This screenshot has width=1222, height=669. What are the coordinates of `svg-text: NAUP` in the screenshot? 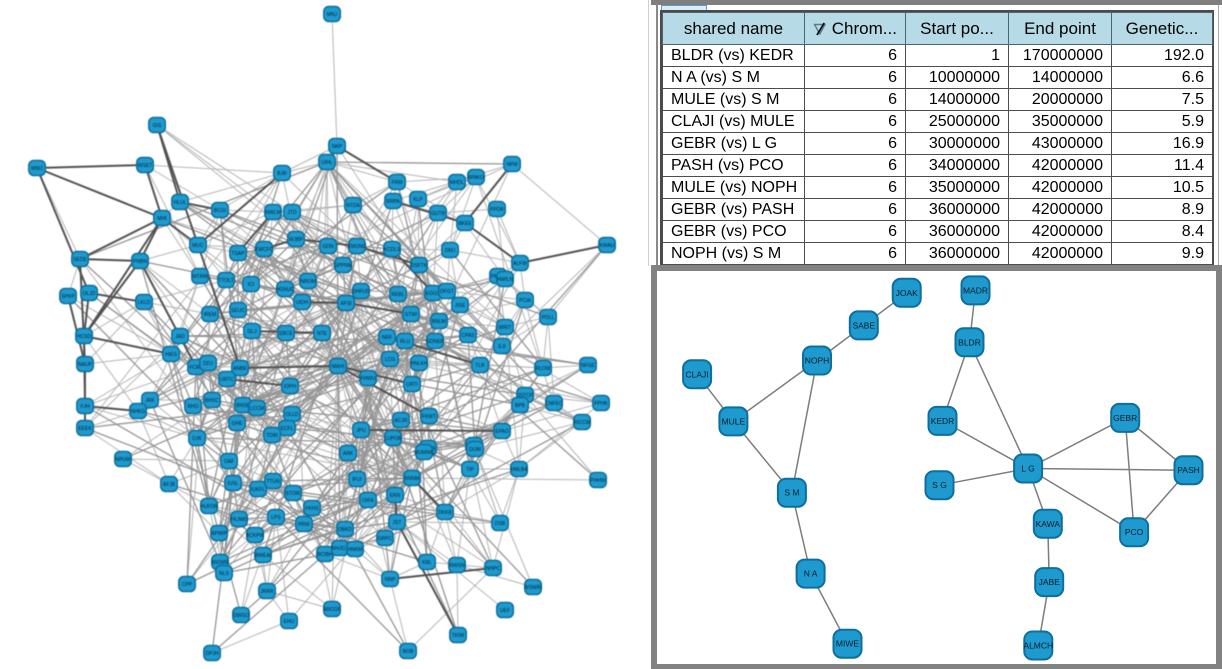 It's located at (85, 365).